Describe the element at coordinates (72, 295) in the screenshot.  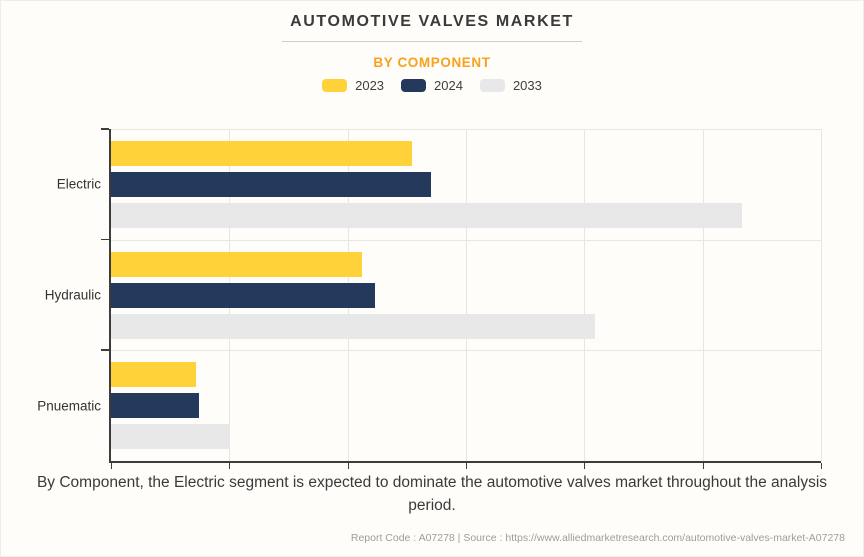
I see `category-label: Hydraulic` at that location.